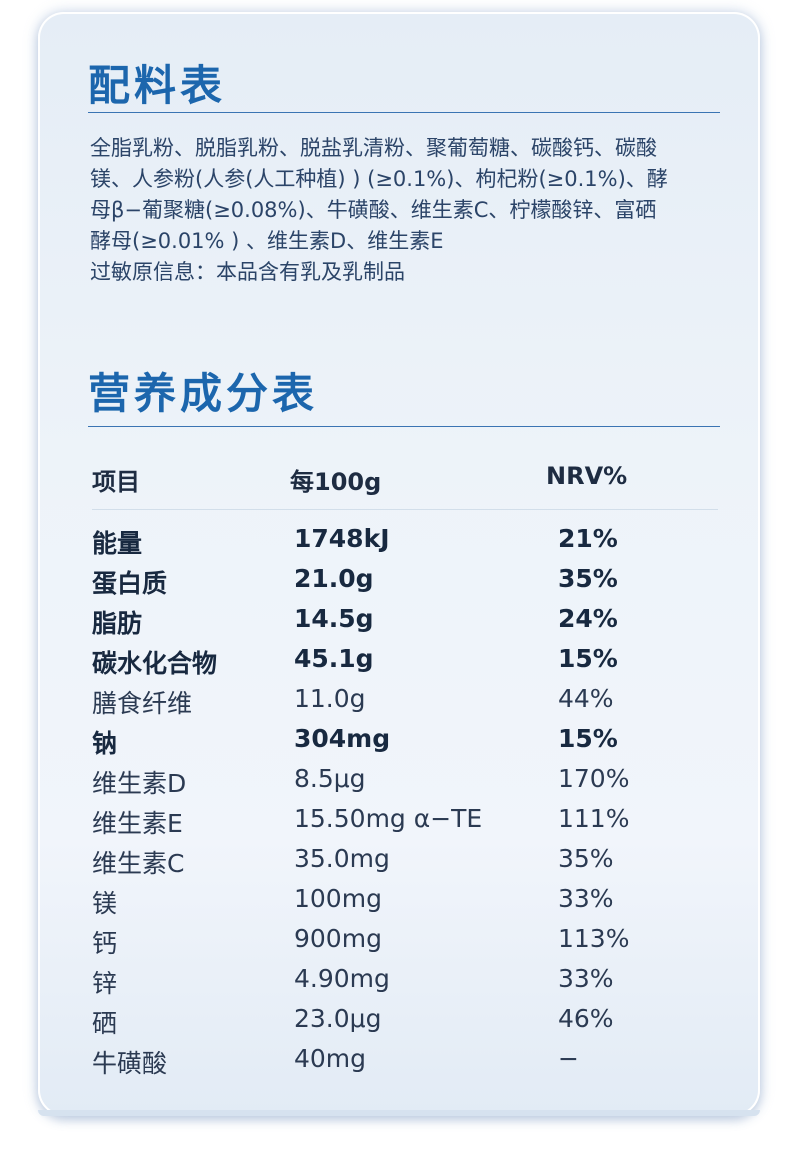 The image size is (790, 1176). What do you see at coordinates (342, 538) in the screenshot?
I see `nutrient-amount: 1748kJ` at bounding box center [342, 538].